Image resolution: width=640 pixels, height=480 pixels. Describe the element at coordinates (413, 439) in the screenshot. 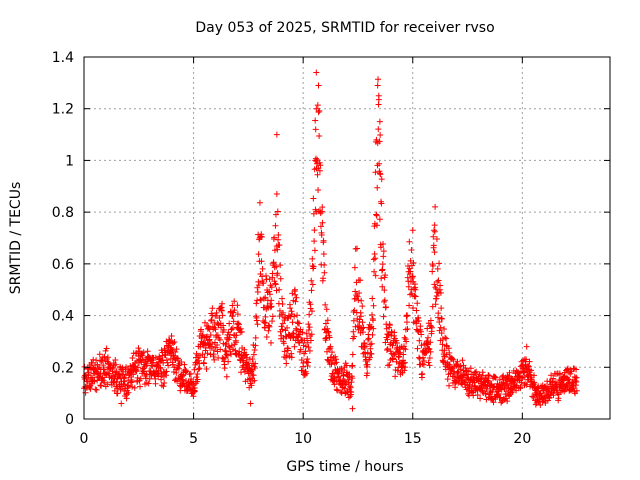

I see `x-tick-label: 15` at that location.